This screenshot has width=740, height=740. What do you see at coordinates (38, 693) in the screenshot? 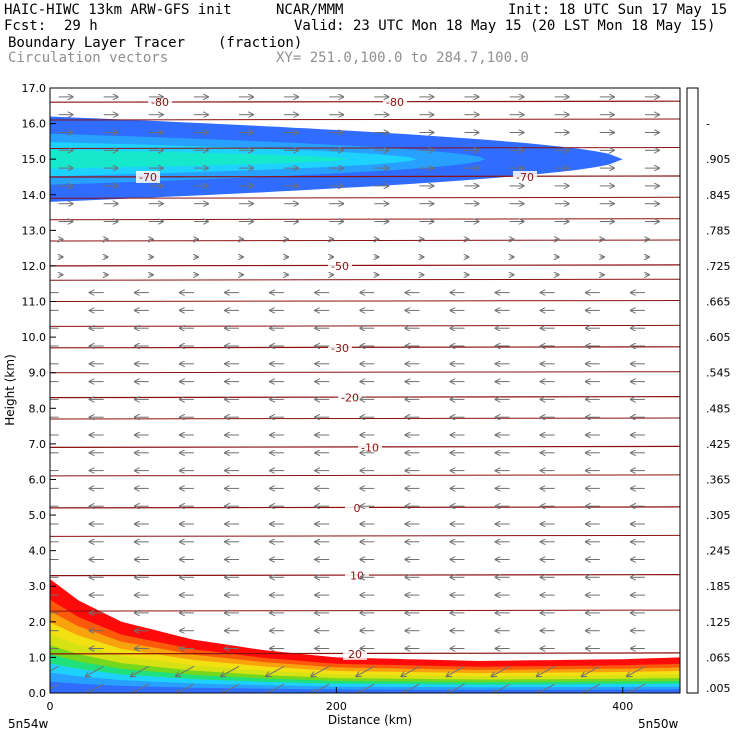
I see `y-tick-label: 0.0` at bounding box center [38, 693].